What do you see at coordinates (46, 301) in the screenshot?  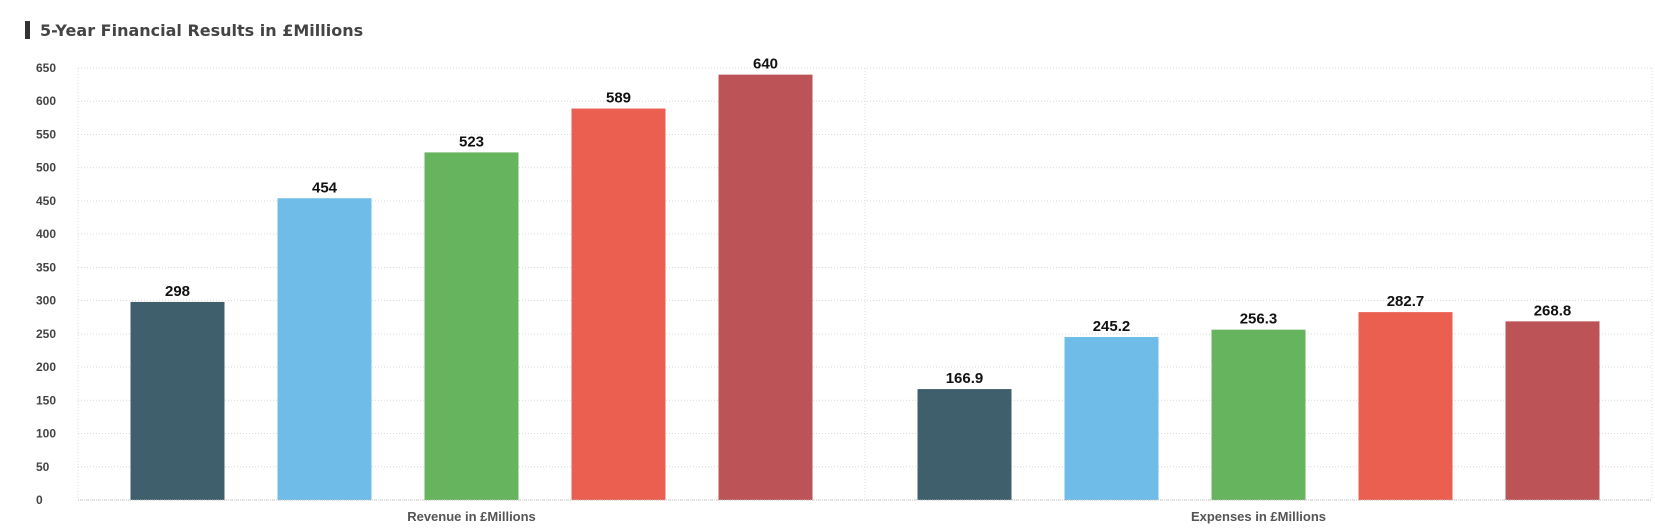 I see `y-tick-label: 300` at bounding box center [46, 301].